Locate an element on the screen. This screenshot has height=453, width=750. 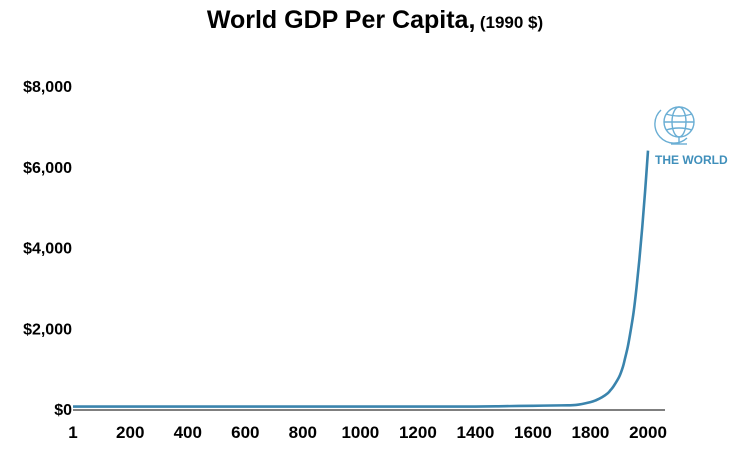
y-axis-ticks: $0 $2,000 $4,000 $6,000 $8,000 is located at coordinates (47, 249).